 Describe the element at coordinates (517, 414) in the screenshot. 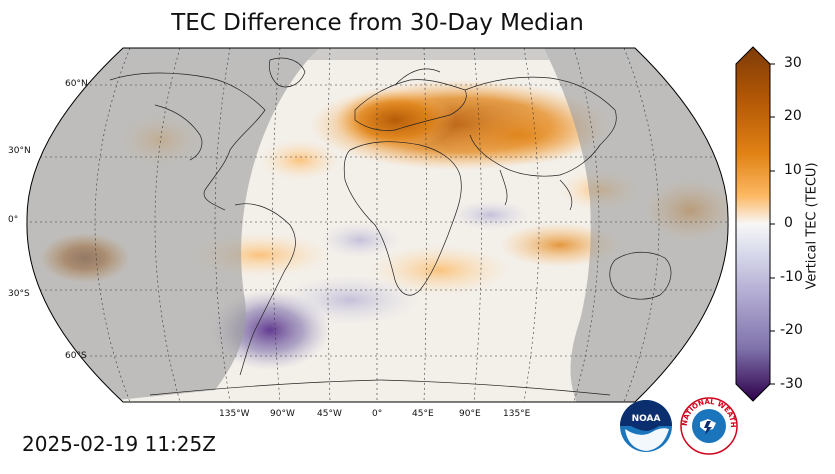

I see `lon-label-135e: 135°E` at that location.